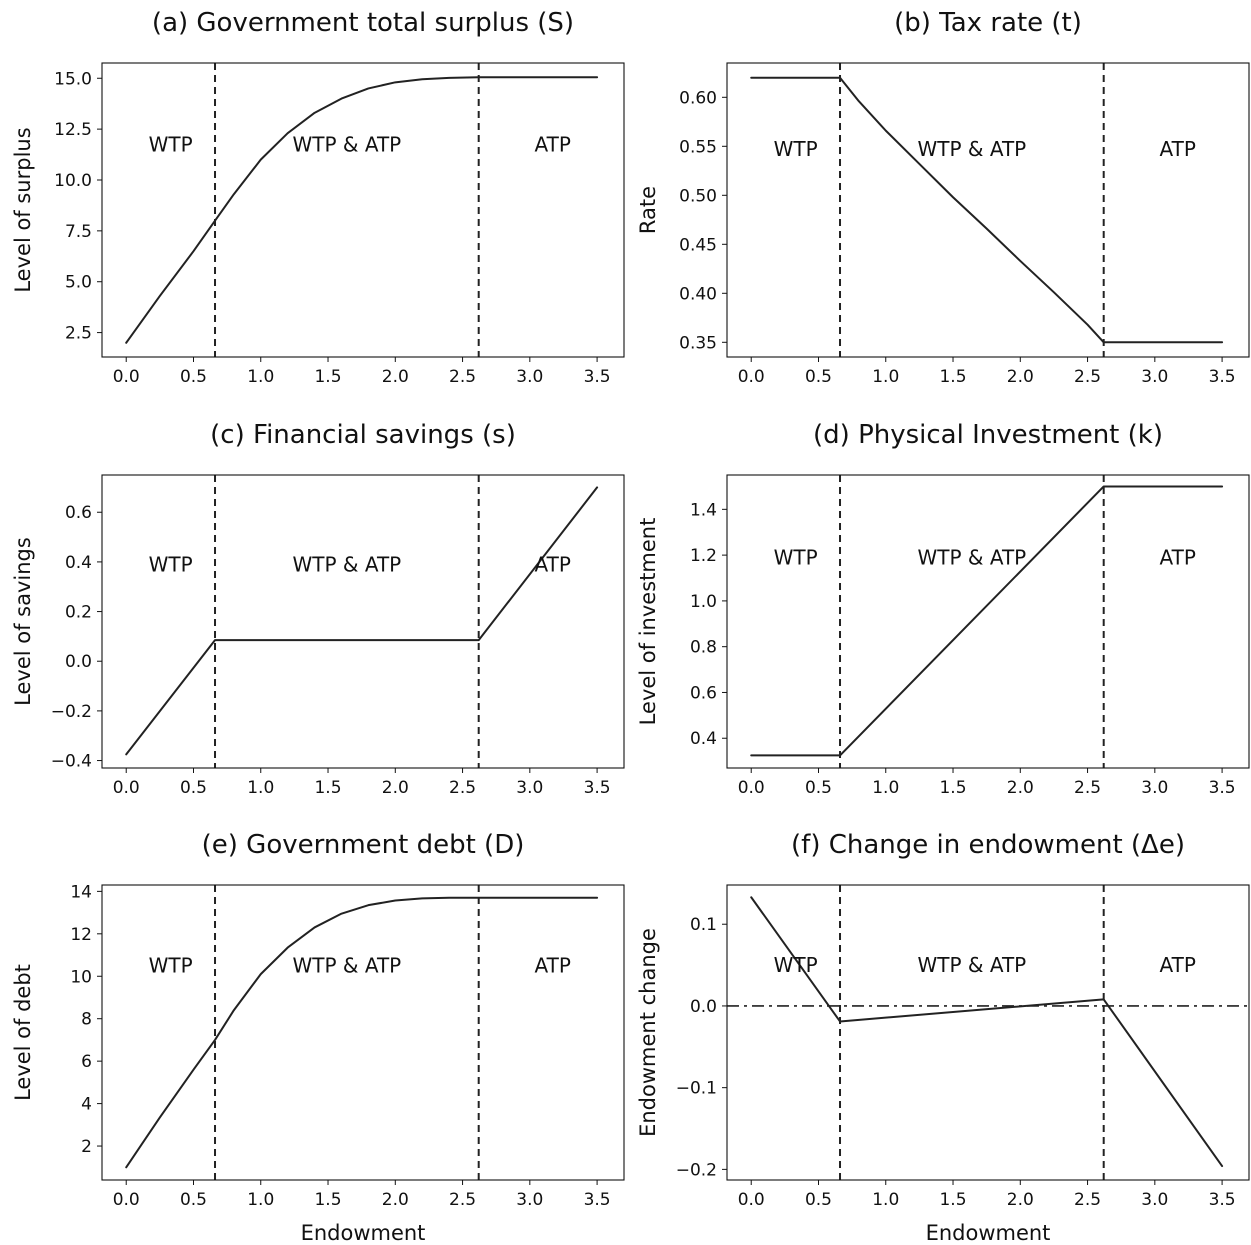 The image size is (1251, 1245). Describe the element at coordinates (78, 334) in the screenshot. I see `y-tick-label: 2.5` at that location.